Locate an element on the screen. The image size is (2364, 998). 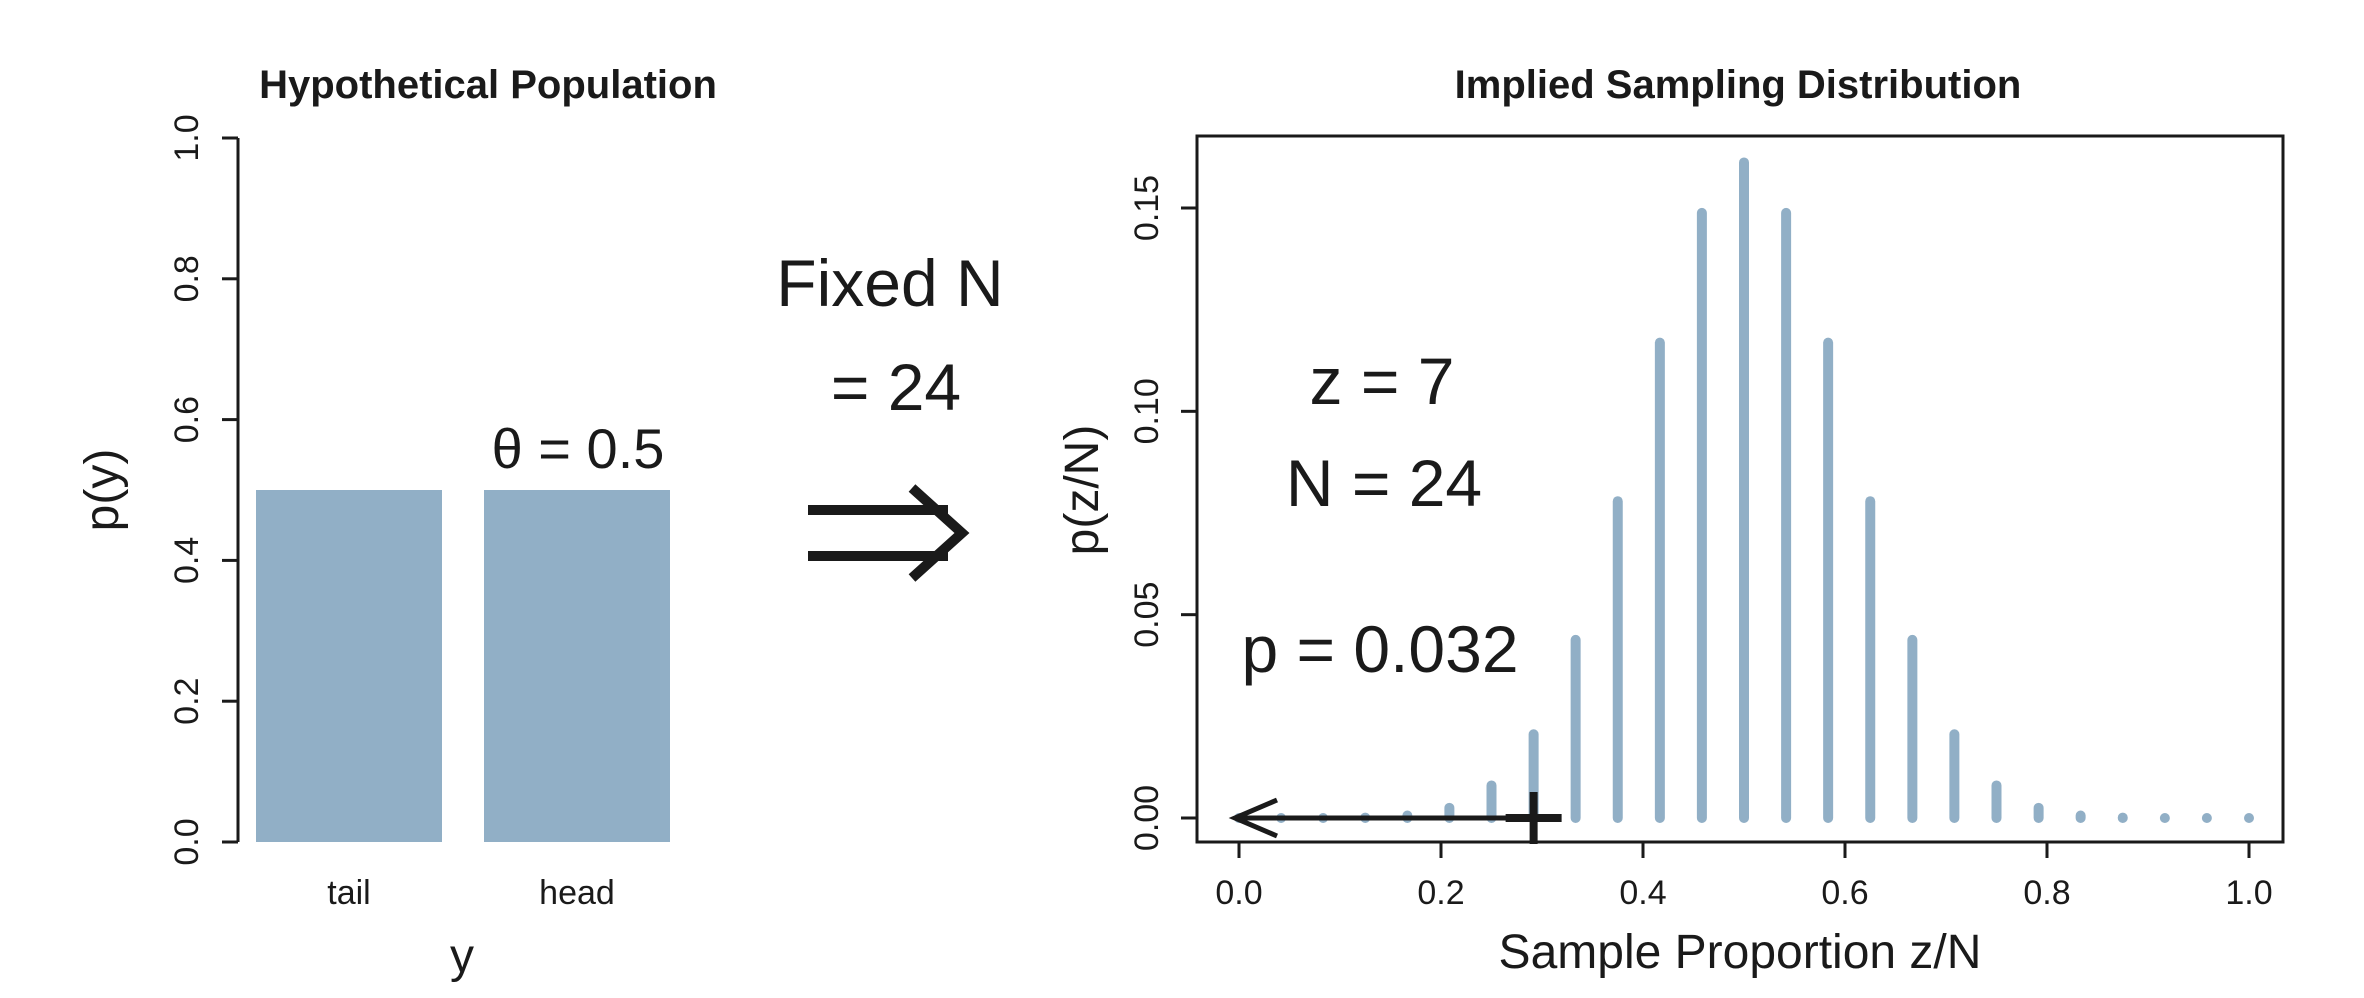
left-bars is located at coordinates (463, 666).